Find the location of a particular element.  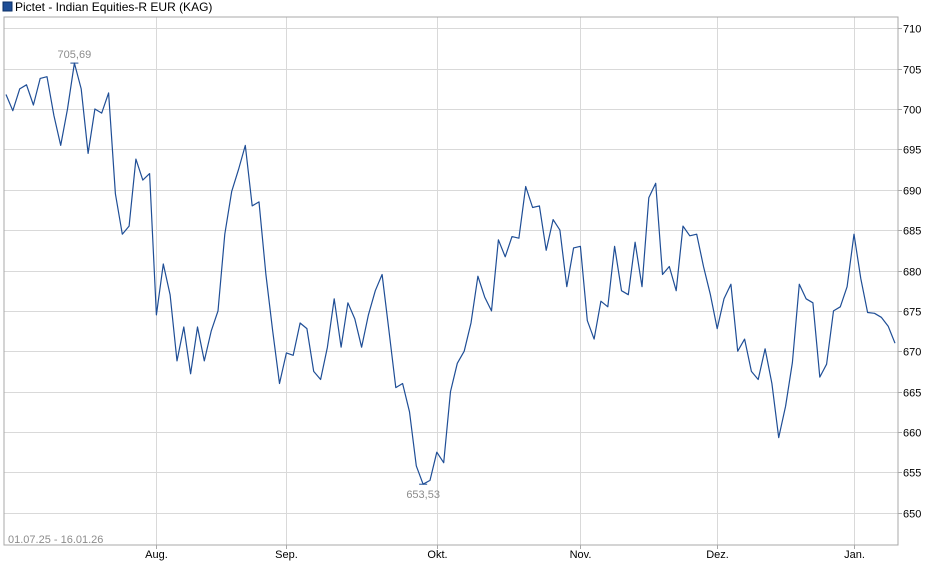

y-tick-label: 650 is located at coordinates (912, 515).